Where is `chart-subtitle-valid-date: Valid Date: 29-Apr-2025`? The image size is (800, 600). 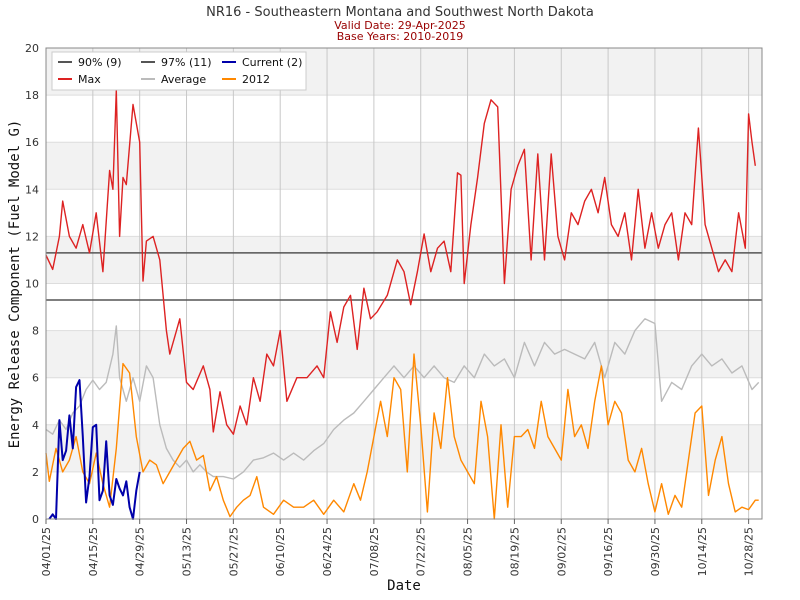
chart-subtitle-valid-date: Valid Date: 29-Apr-2025 is located at coordinates (400, 25).